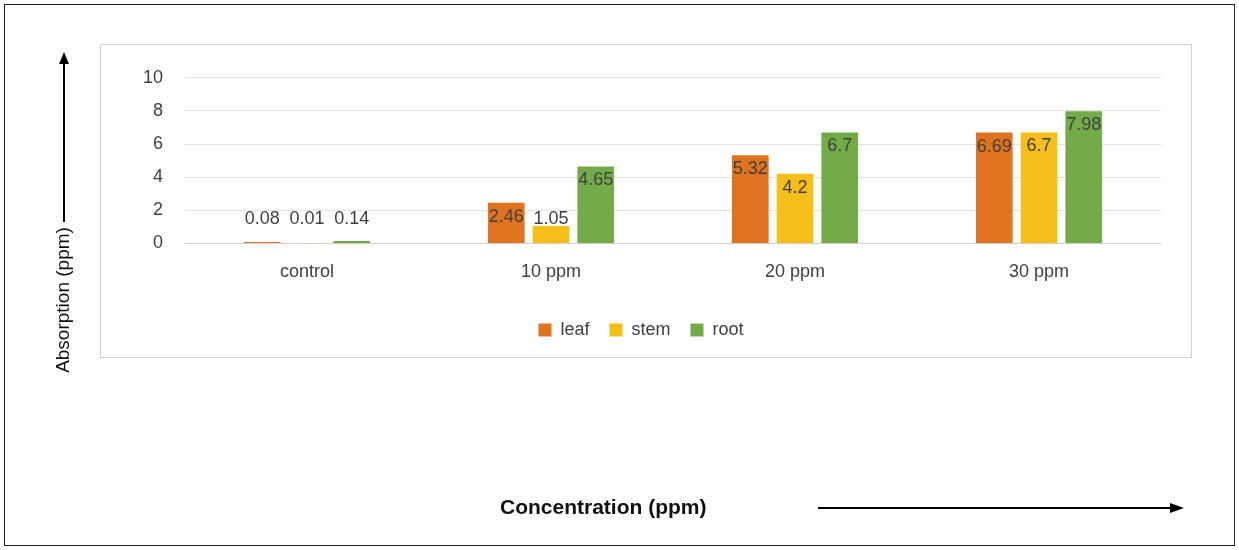 Image resolution: width=1239 pixels, height=550 pixels. I want to click on data-label: 0.08, so click(262, 218).